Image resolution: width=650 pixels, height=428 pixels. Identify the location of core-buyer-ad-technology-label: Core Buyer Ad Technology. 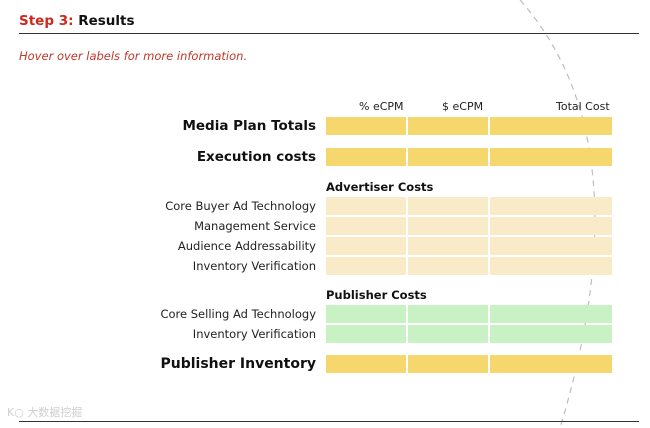
(240, 206).